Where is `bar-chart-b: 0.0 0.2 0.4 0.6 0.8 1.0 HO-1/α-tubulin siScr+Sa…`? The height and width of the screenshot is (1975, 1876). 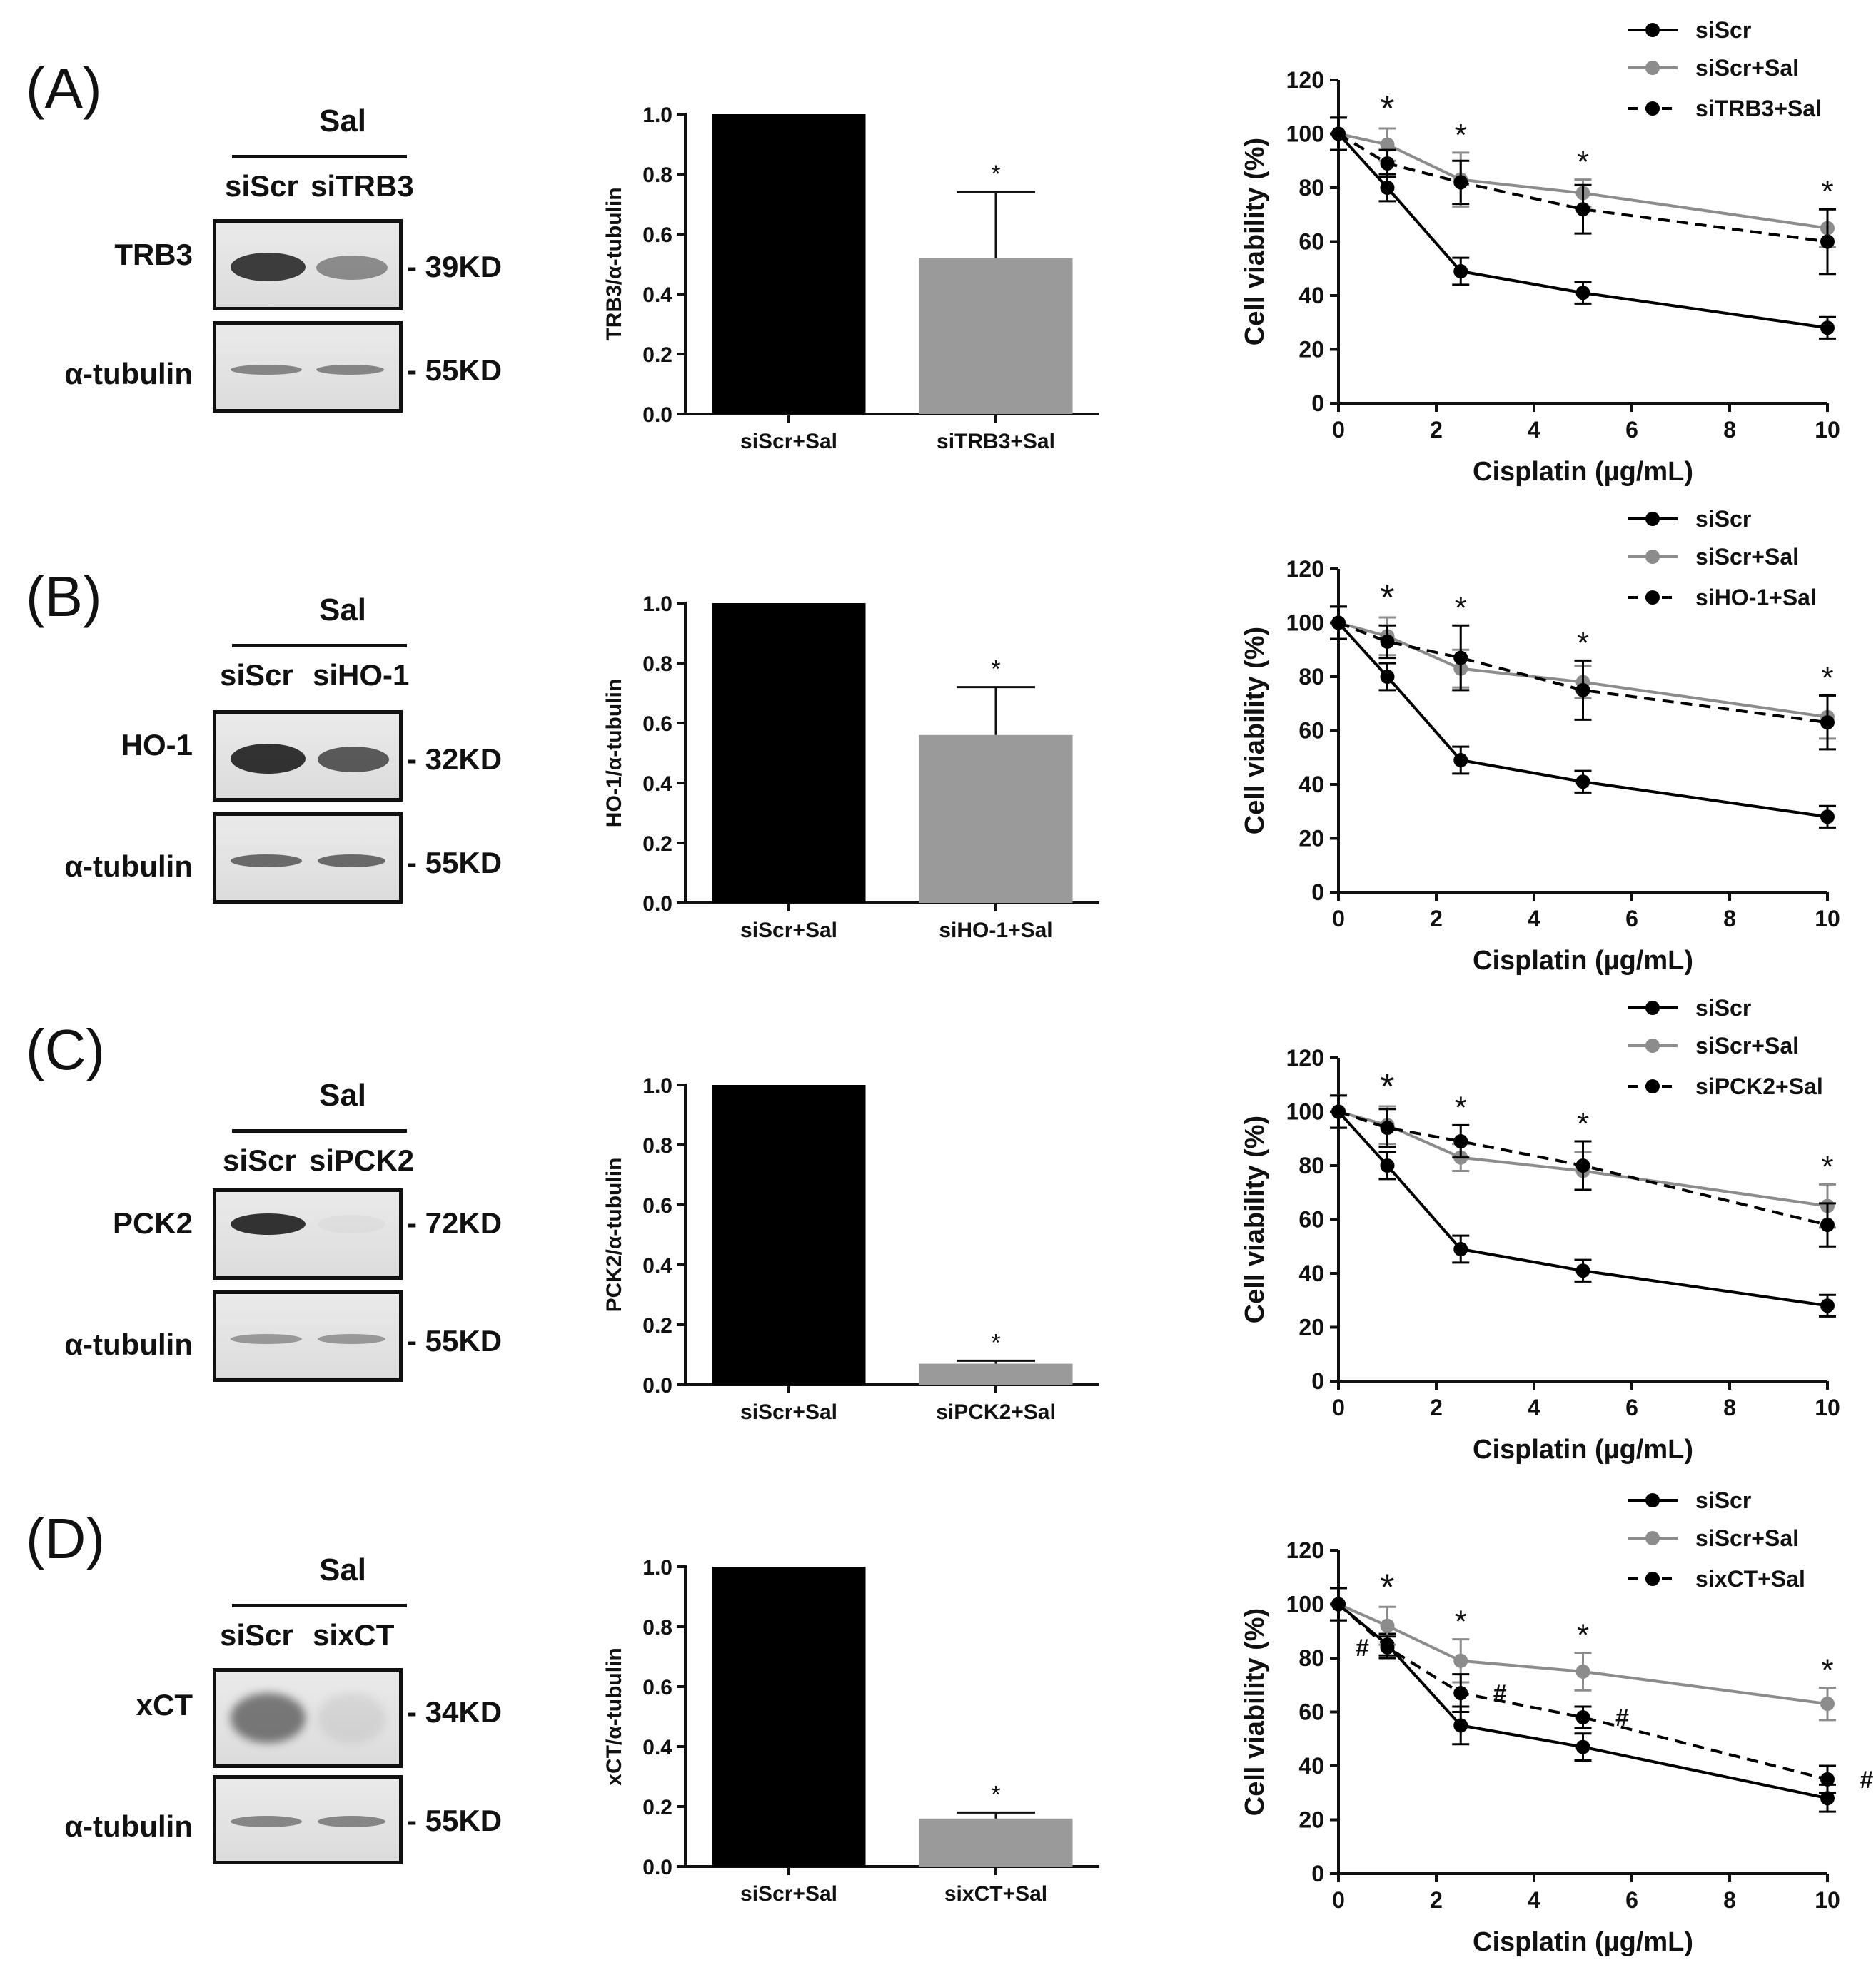 bar-chart-b: 0.0 0.2 0.4 0.6 0.8 1.0 HO-1/α-tubulin siScr+Sa… is located at coordinates (851, 767).